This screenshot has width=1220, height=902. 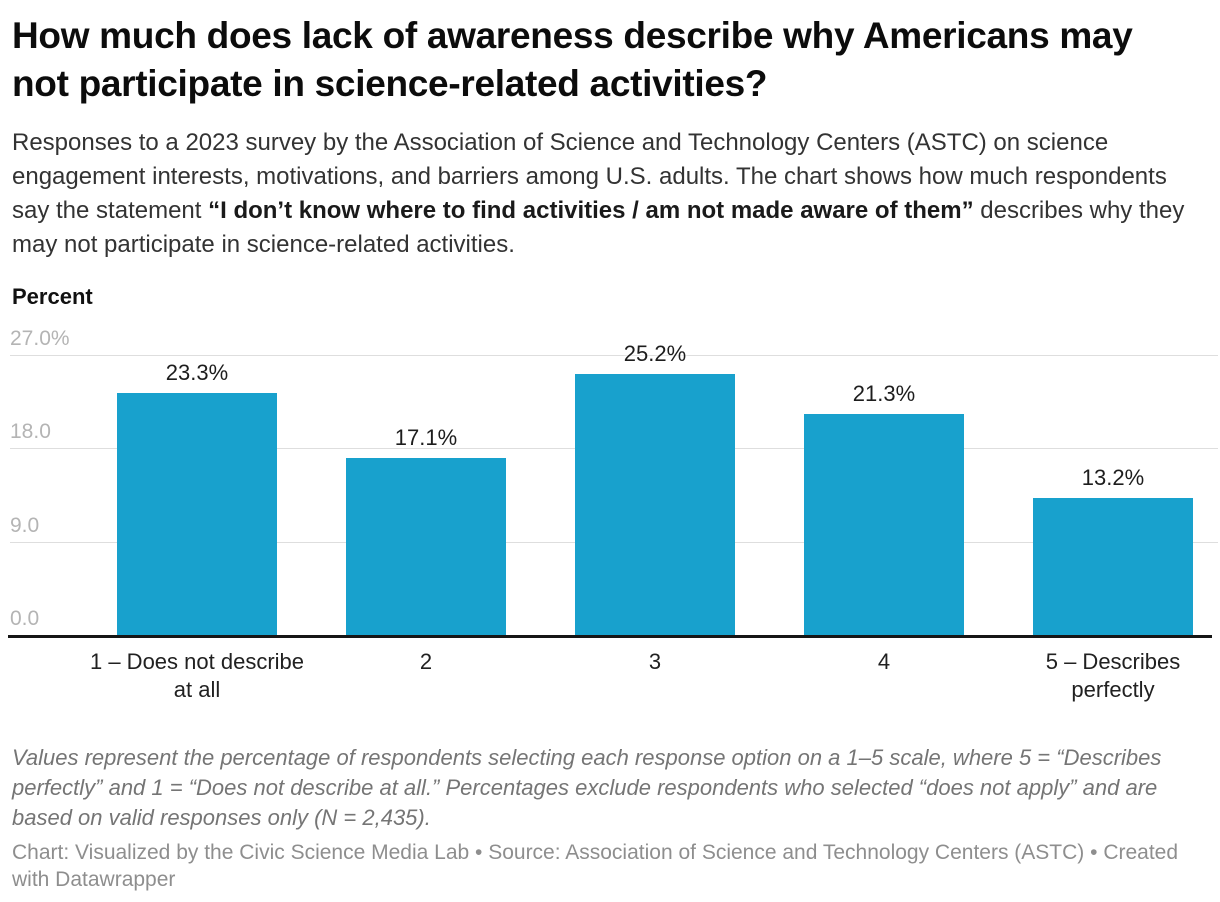 What do you see at coordinates (884, 394) in the screenshot?
I see `value-label: 21.3%` at bounding box center [884, 394].